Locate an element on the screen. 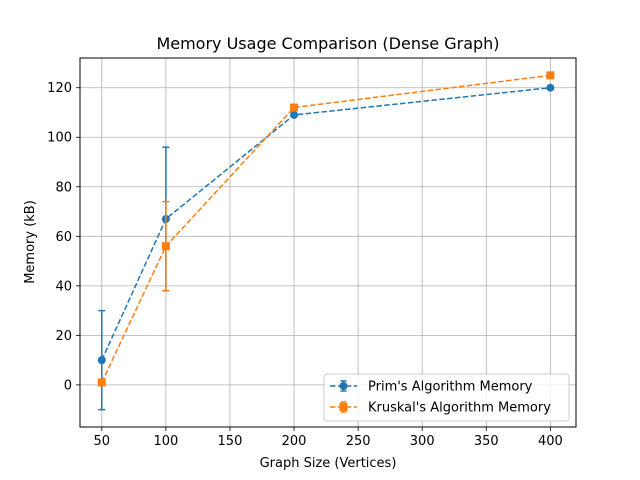 The width and height of the screenshot is (640, 480). legend-entry-kruskal: Kruskal's Algorithm Memory is located at coordinates (440, 408).